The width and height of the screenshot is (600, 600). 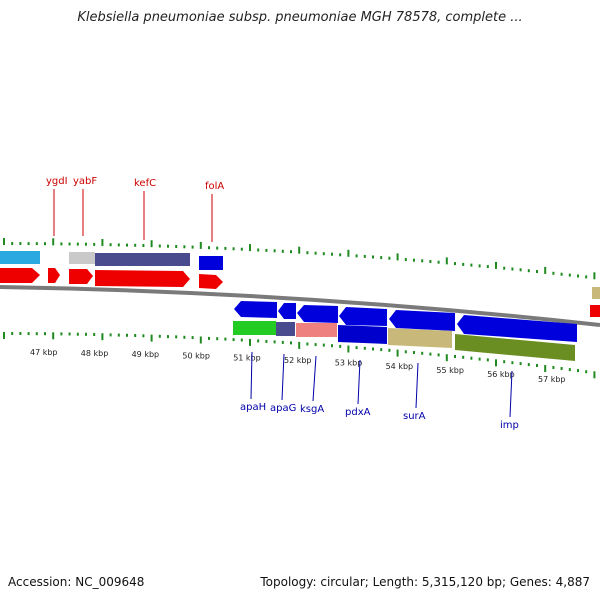 What do you see at coordinates (312, 409) in the screenshot?
I see `gene-label-ksgA: ksgA` at bounding box center [312, 409].